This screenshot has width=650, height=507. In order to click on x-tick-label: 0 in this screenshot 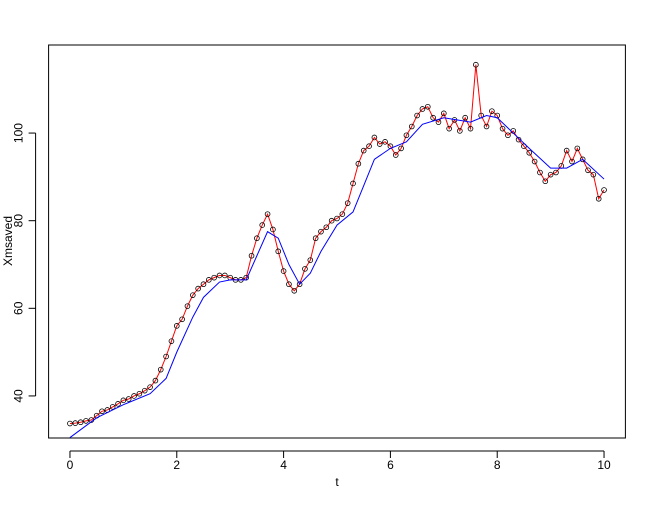, I will do `click(70, 465)`.